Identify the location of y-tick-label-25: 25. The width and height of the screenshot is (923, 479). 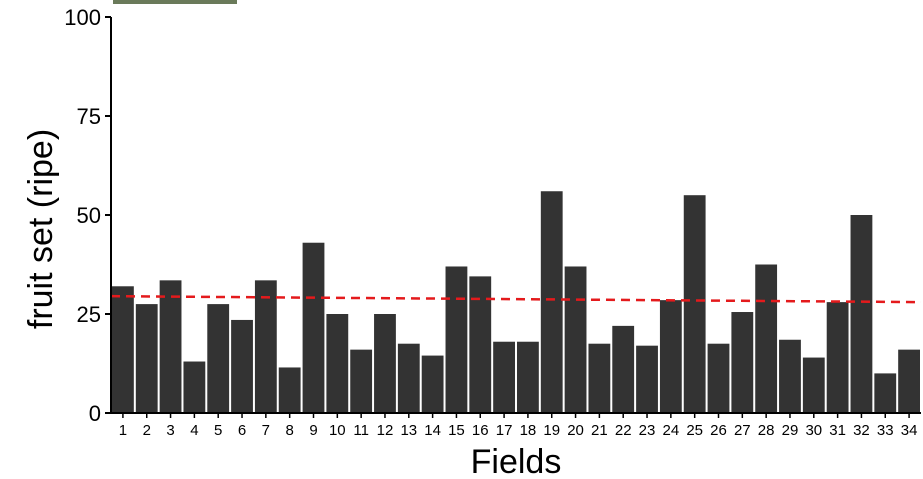
(89, 314).